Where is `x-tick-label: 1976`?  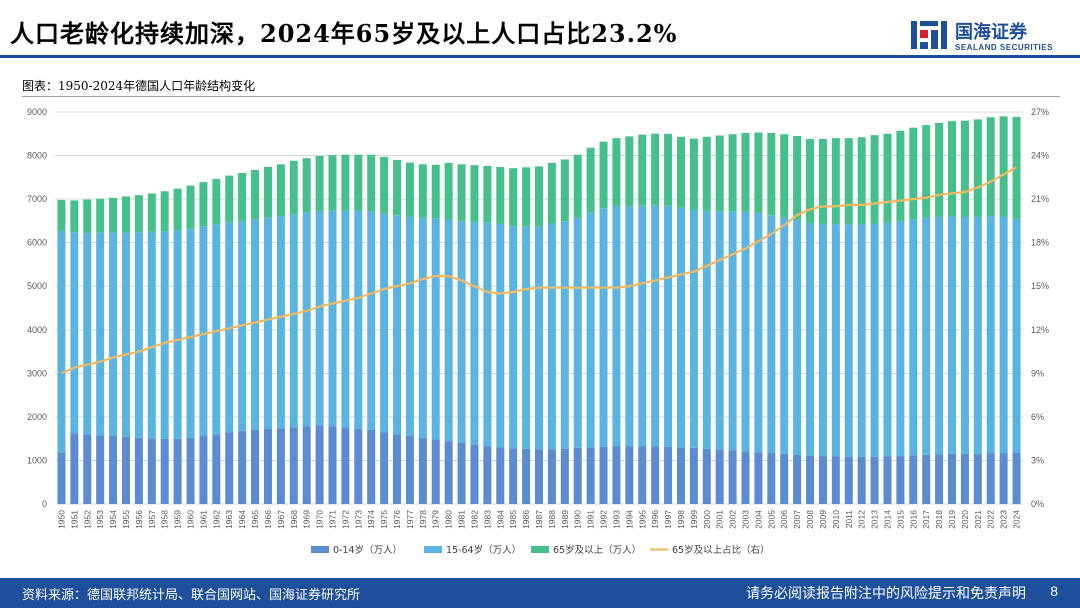 x-tick-label: 1976 is located at coordinates (397, 519).